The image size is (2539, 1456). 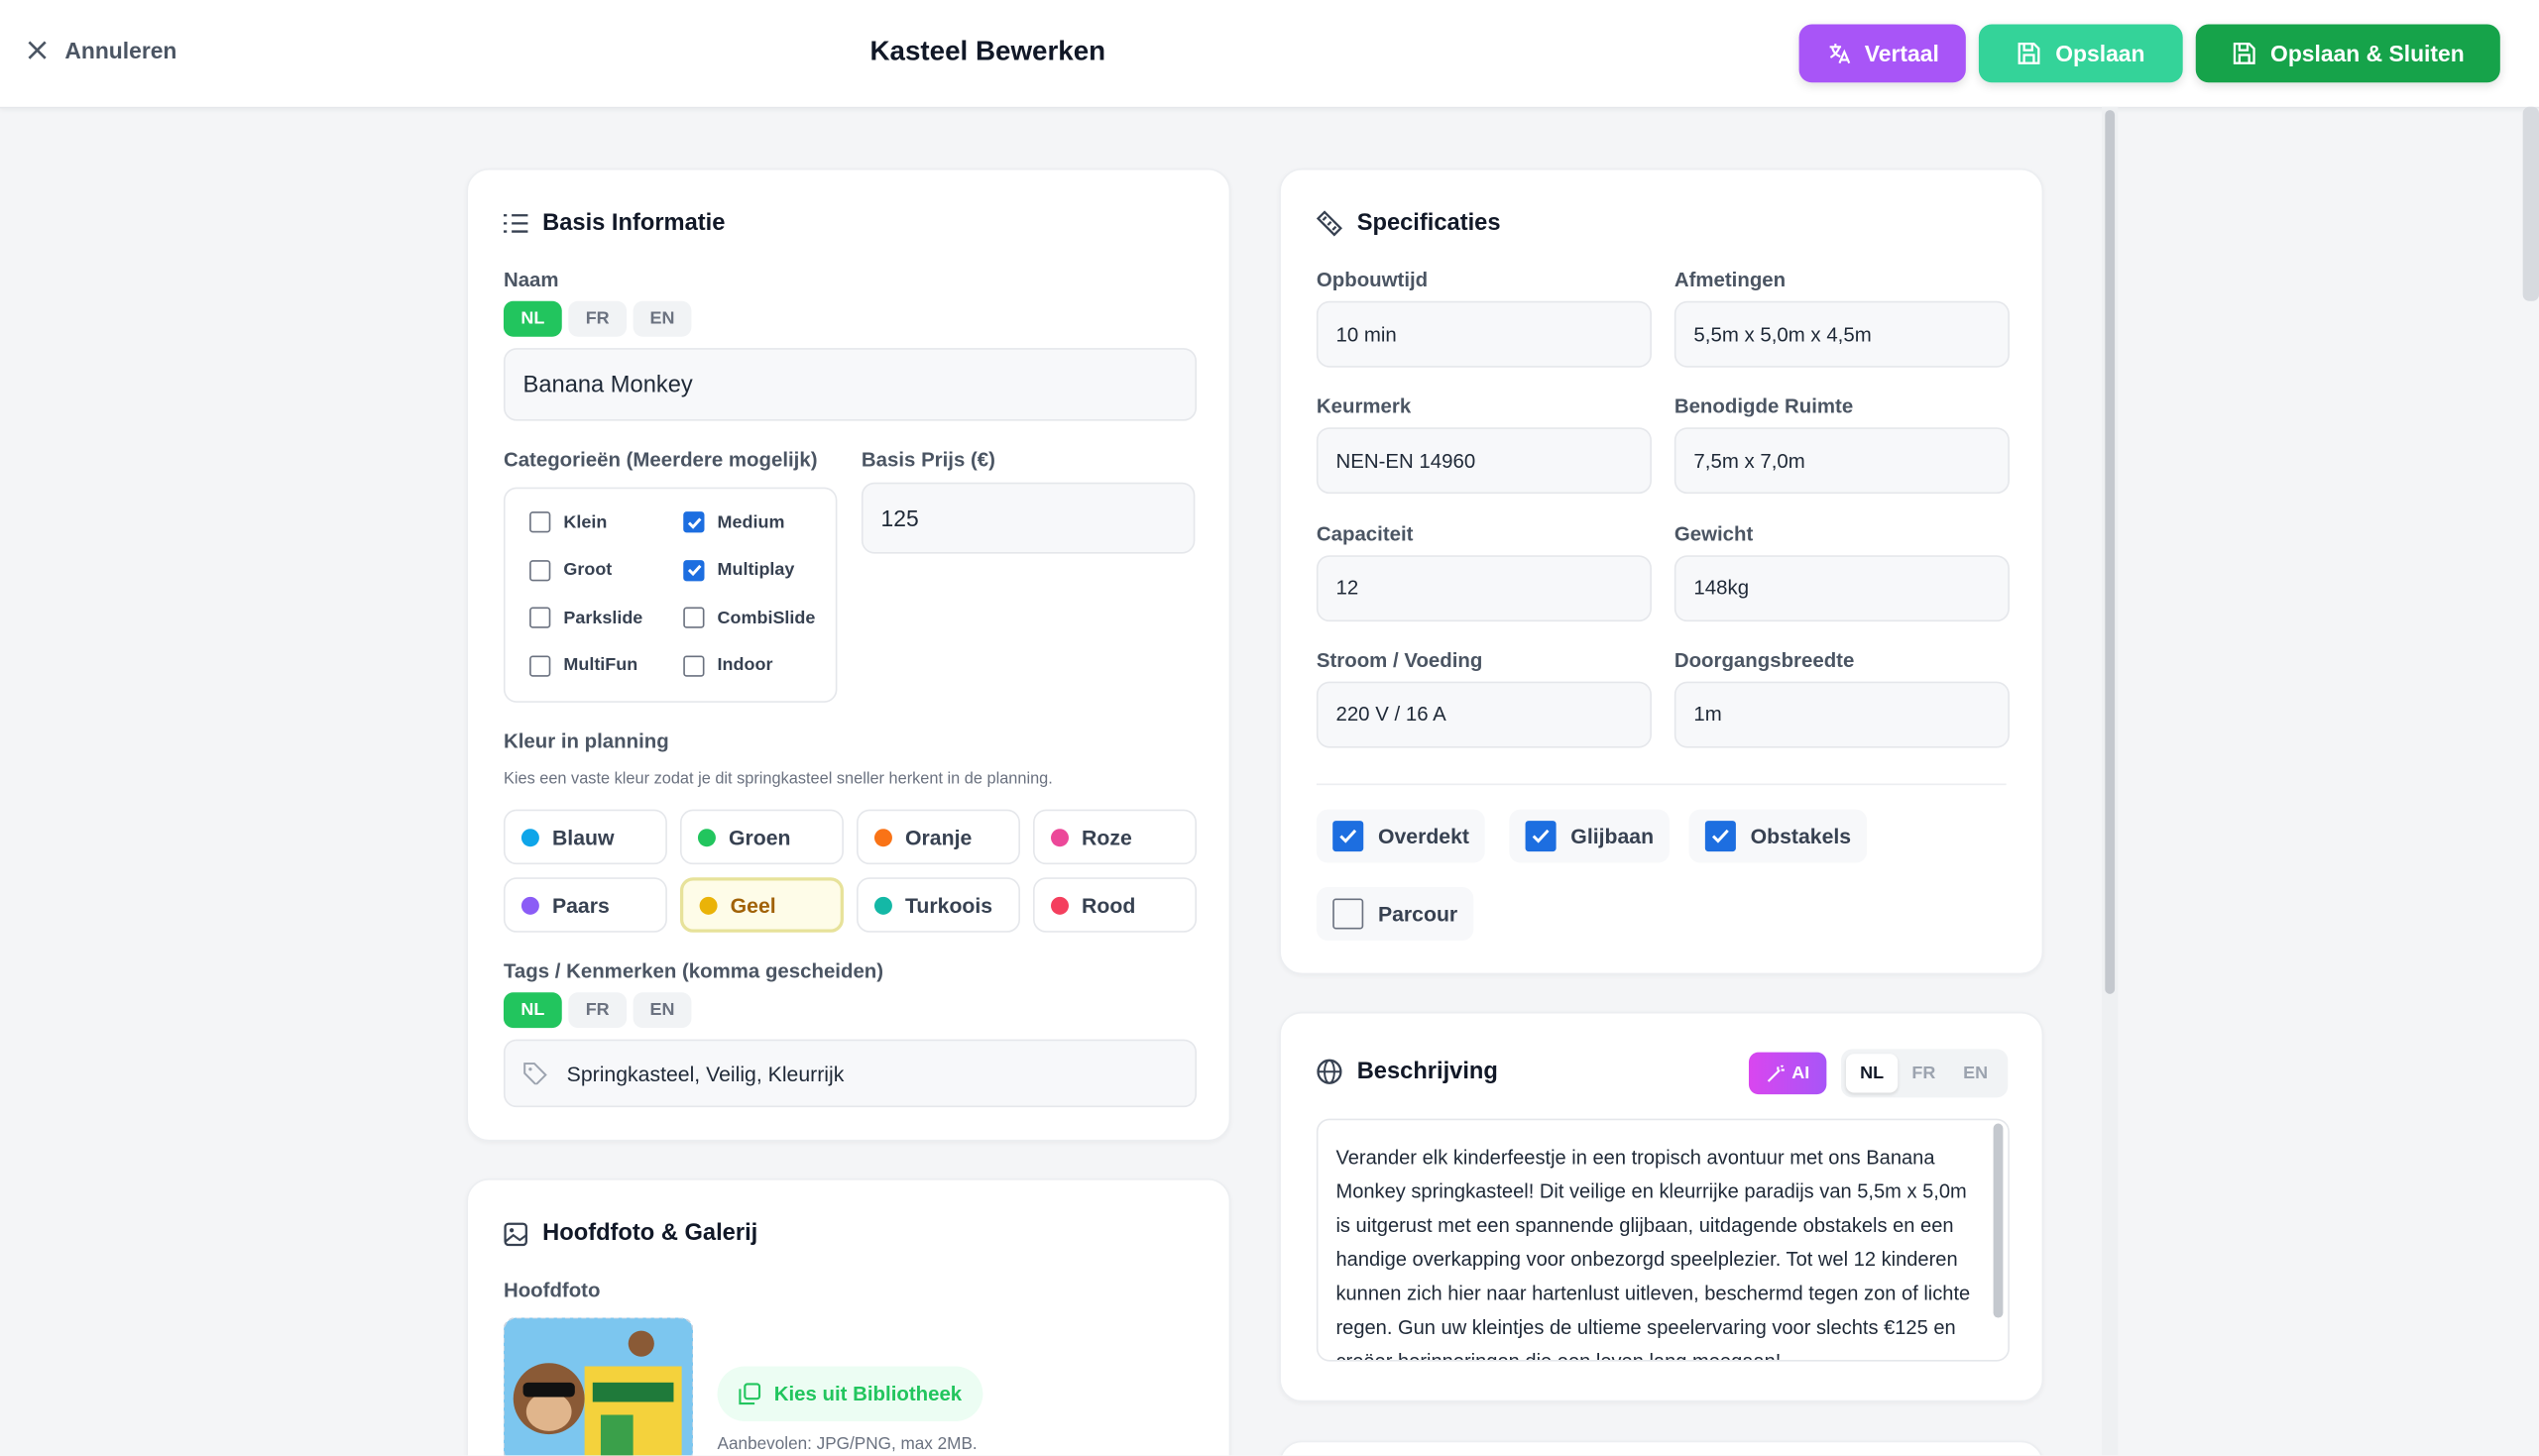 What do you see at coordinates (535, 1074) in the screenshot?
I see `tag-icon` at bounding box center [535, 1074].